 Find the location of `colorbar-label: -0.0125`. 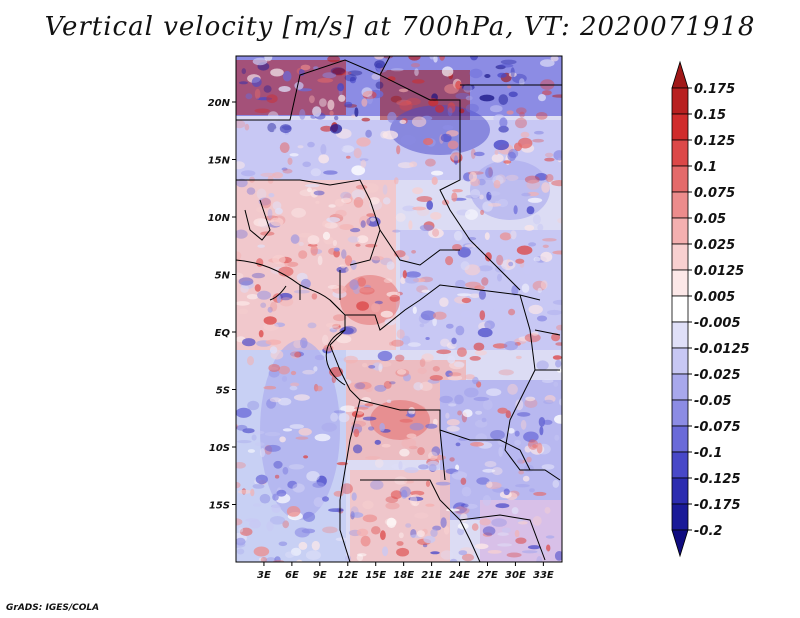

colorbar-label: -0.0125 is located at coordinates (722, 349).